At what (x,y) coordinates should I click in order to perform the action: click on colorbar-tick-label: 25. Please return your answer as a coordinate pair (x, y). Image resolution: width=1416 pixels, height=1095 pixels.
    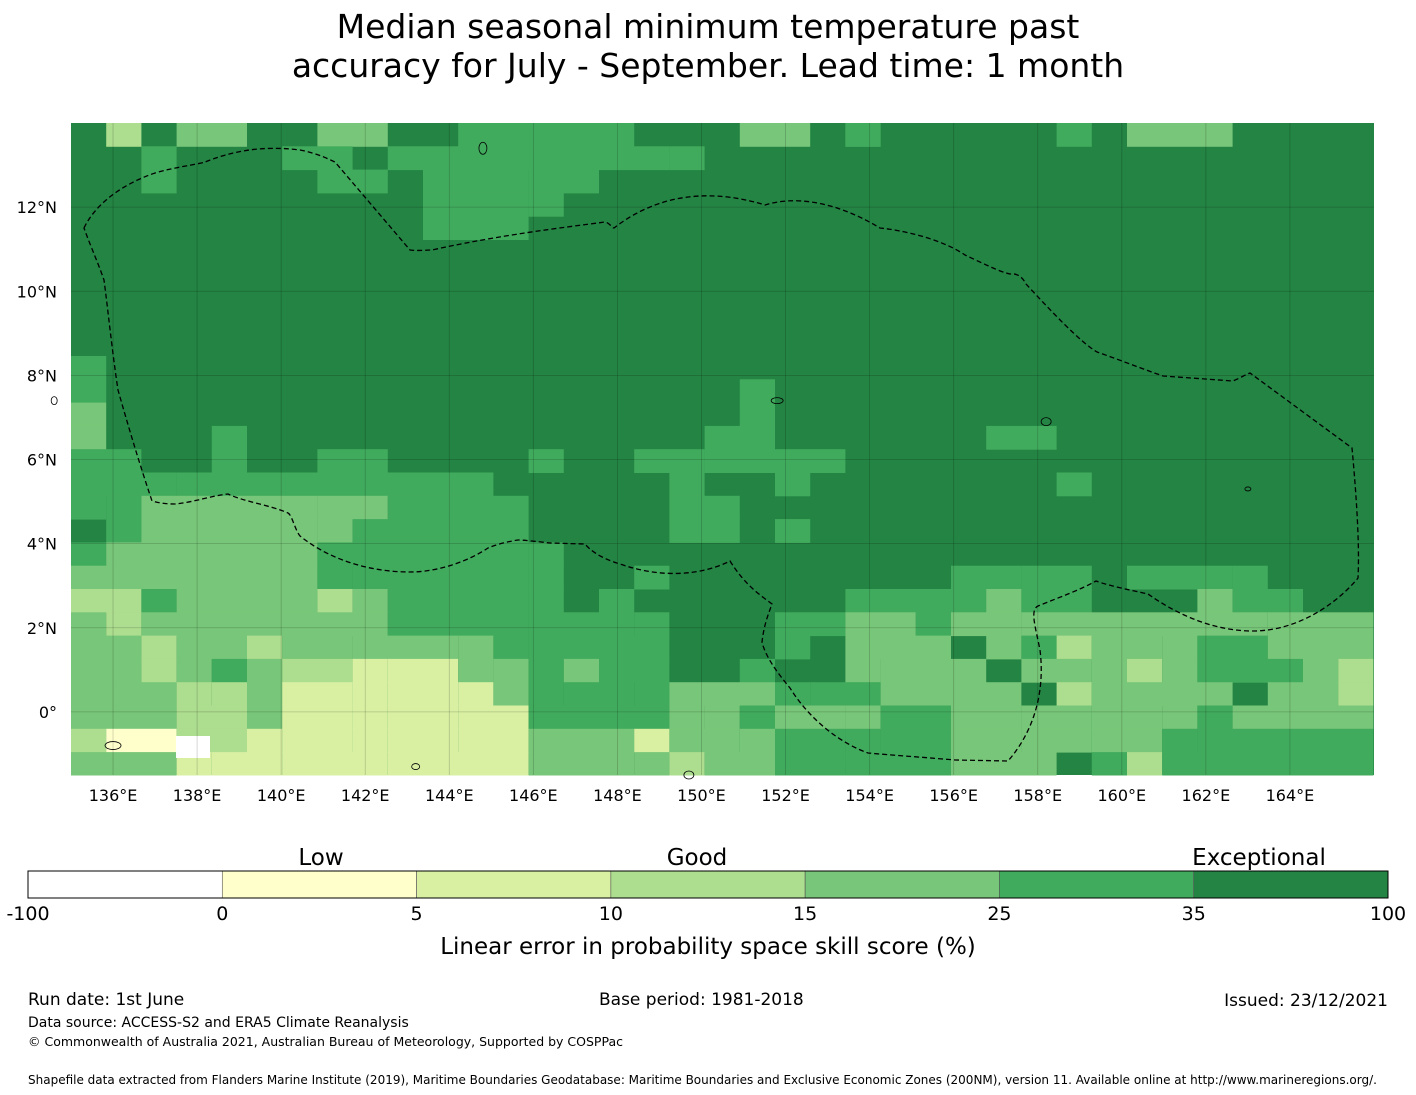
    Looking at the image, I should click on (999, 914).